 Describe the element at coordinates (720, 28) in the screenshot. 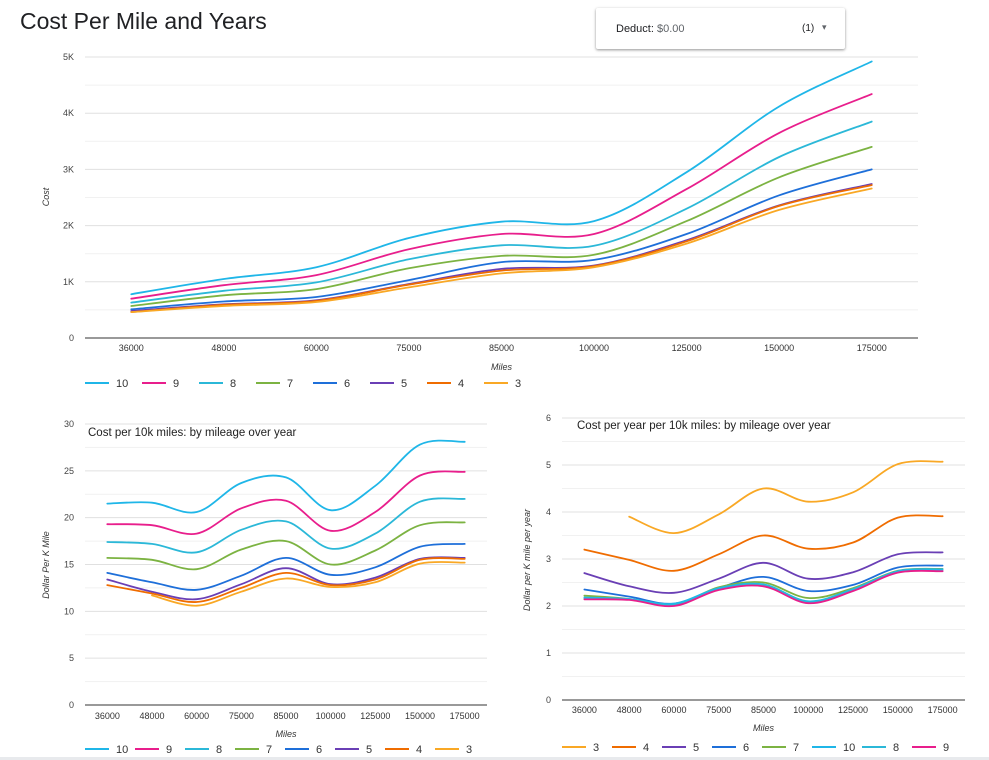

I see `deduct-filter-control: Deduct: $0.00 (1) ▾` at that location.